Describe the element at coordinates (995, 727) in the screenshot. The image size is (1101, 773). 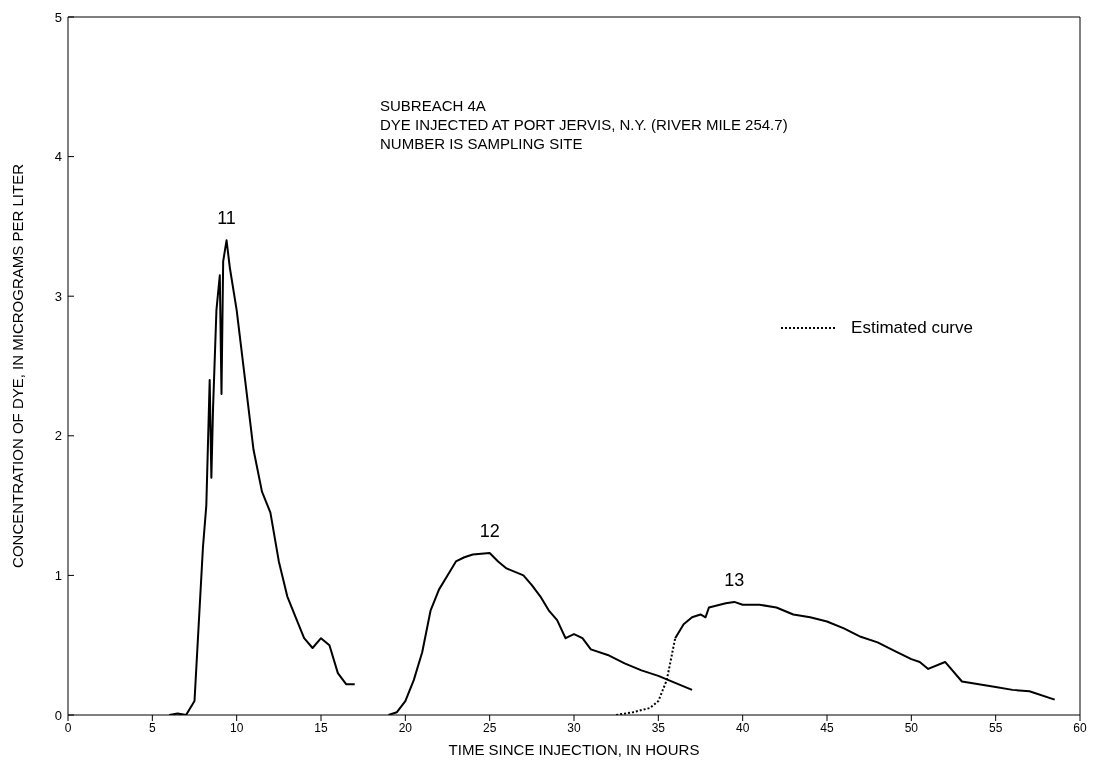
I see `x-tick-label: 55` at that location.